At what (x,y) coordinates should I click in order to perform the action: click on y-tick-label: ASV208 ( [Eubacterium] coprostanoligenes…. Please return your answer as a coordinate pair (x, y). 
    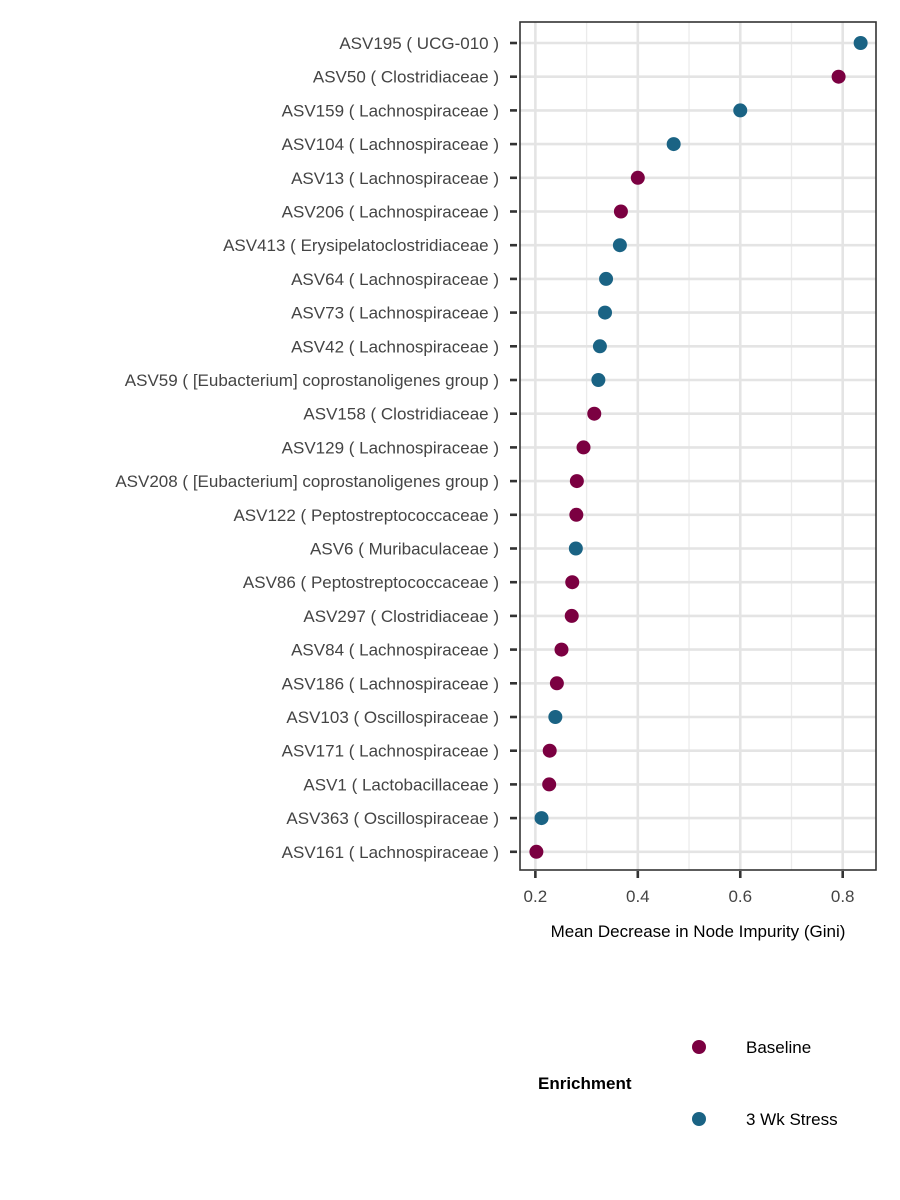
    Looking at the image, I should click on (307, 481).